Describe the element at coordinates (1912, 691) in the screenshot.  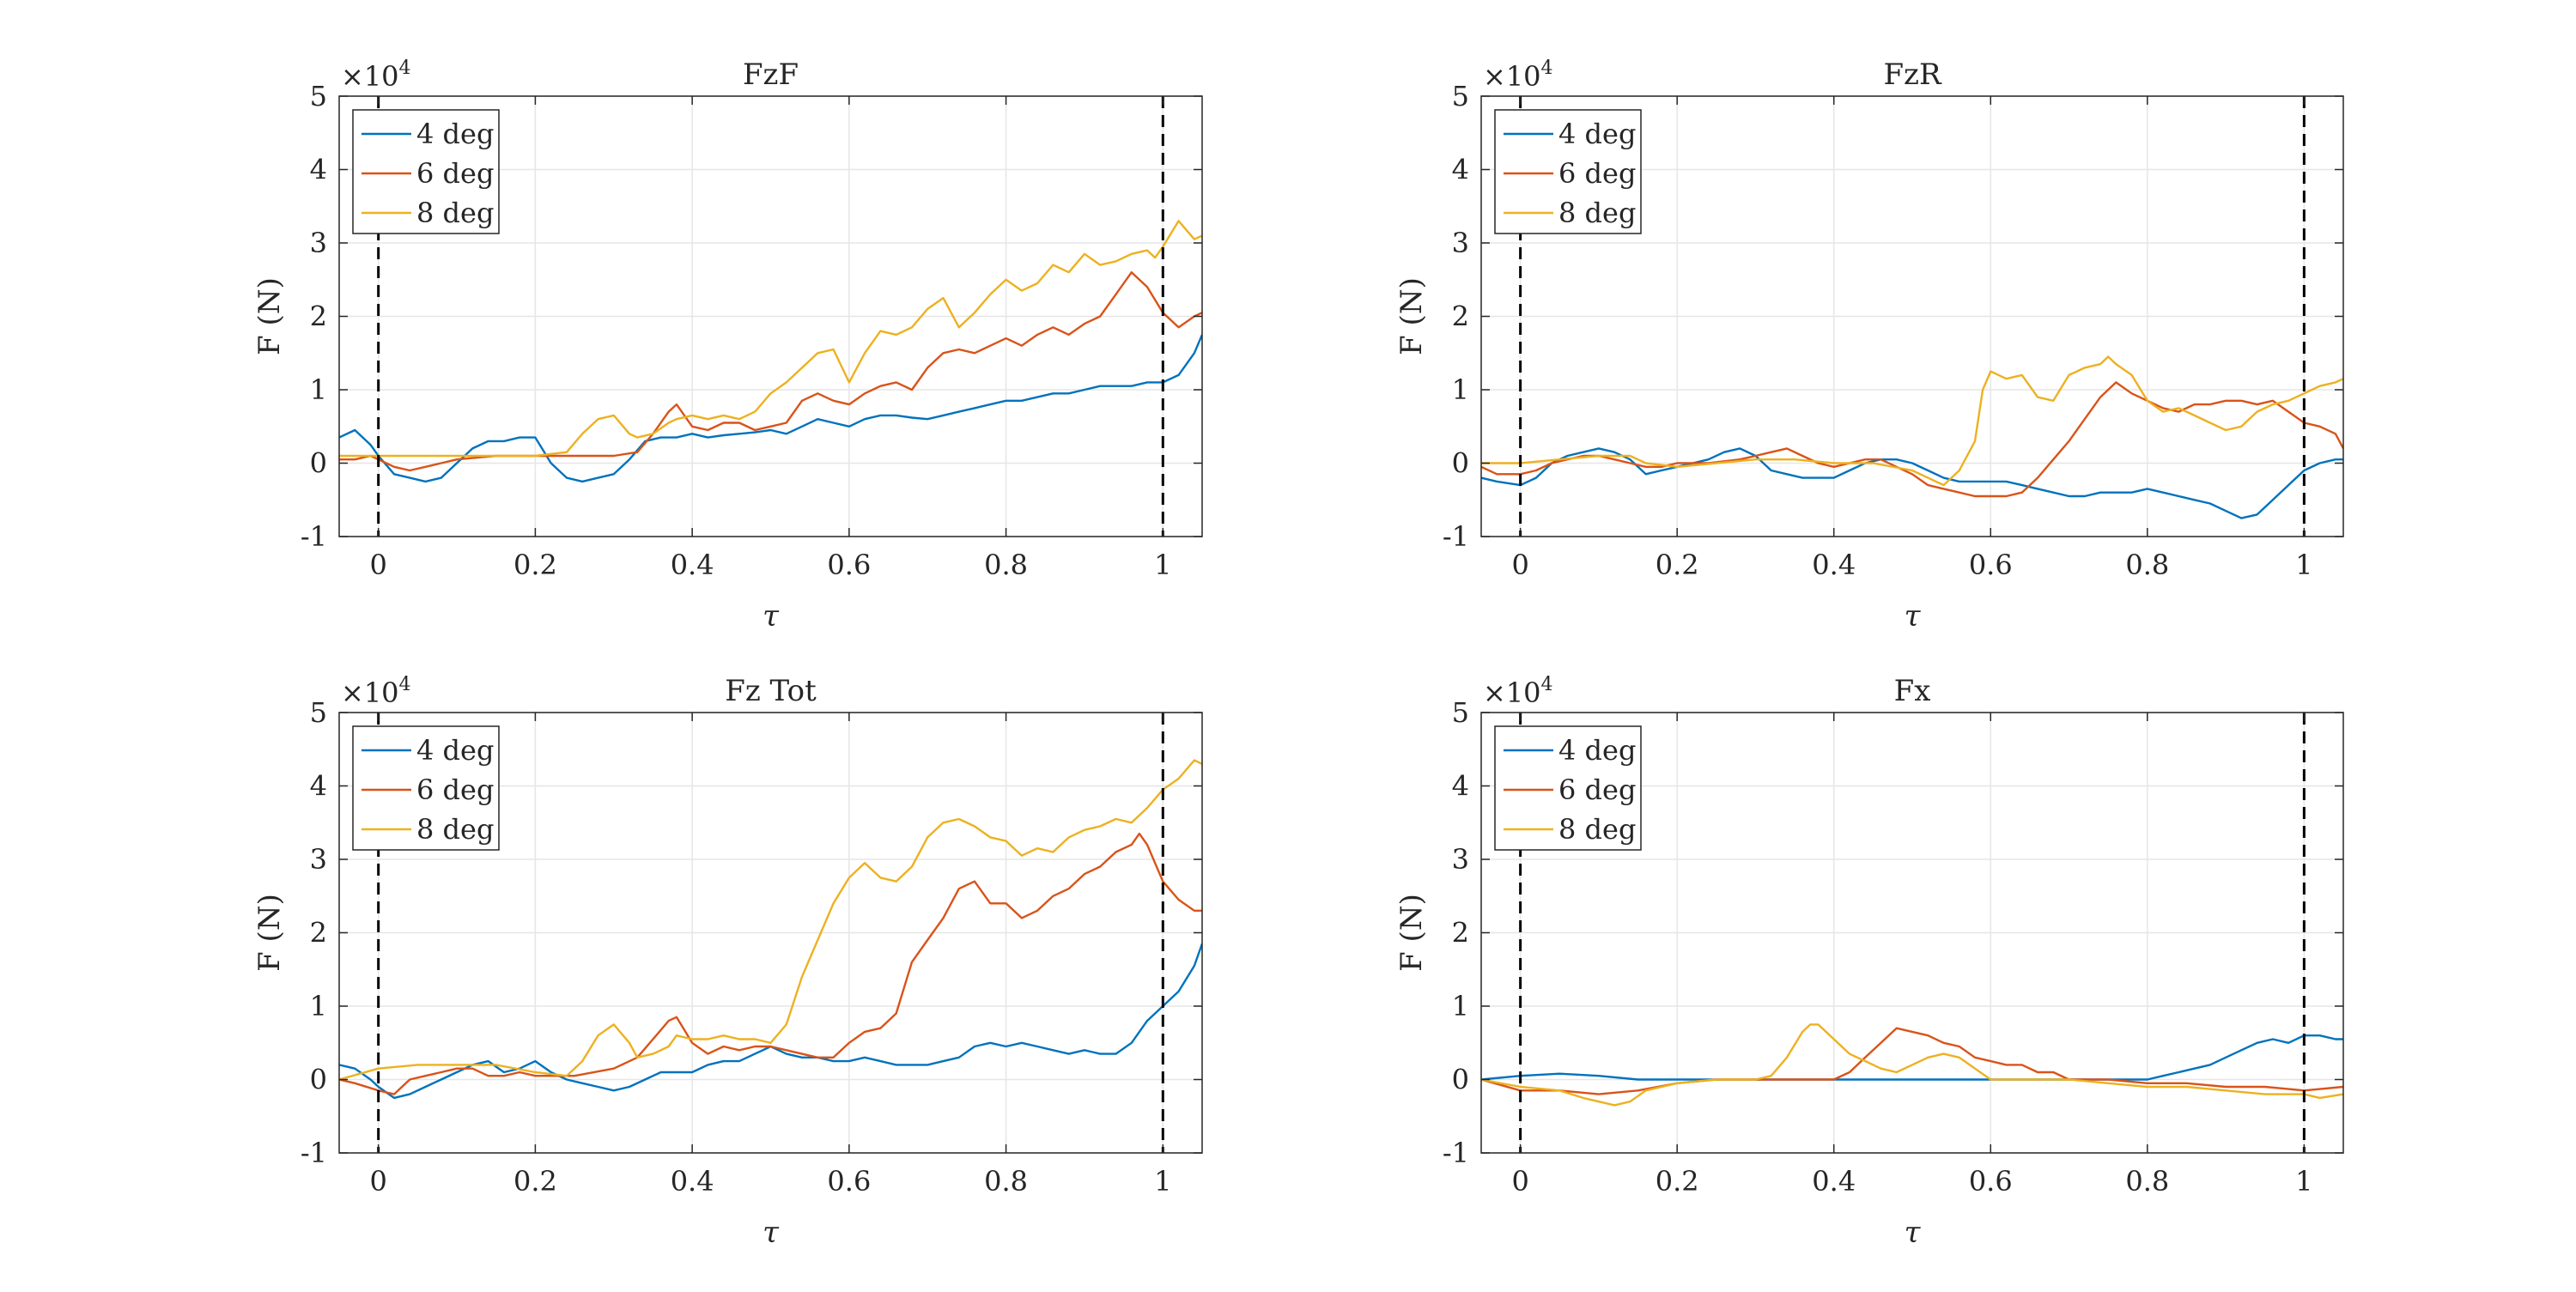
I see `chart-title: Fx` at that location.